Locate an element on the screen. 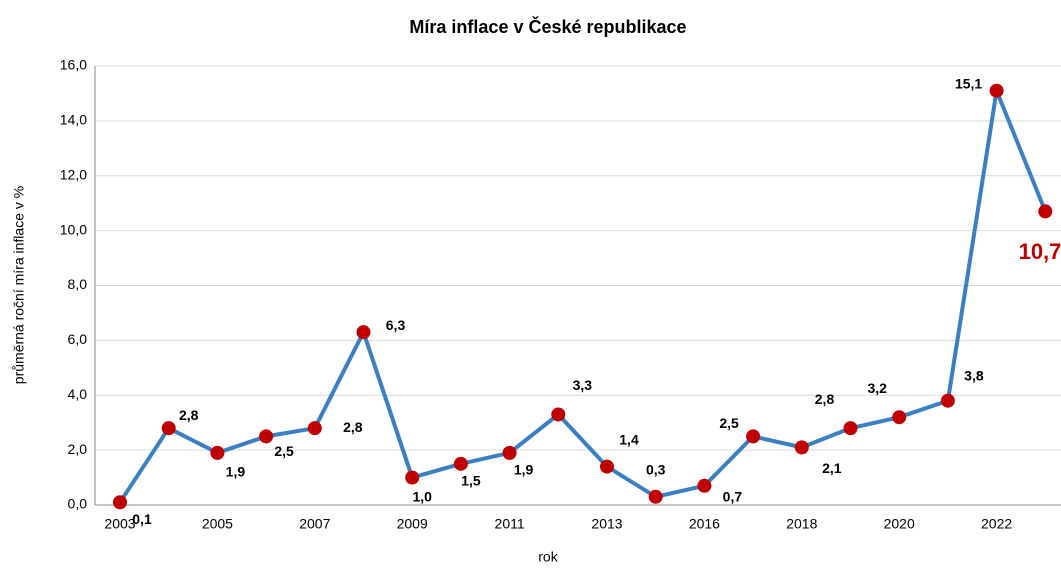  y-tick-label: 10,0 is located at coordinates (73, 229).